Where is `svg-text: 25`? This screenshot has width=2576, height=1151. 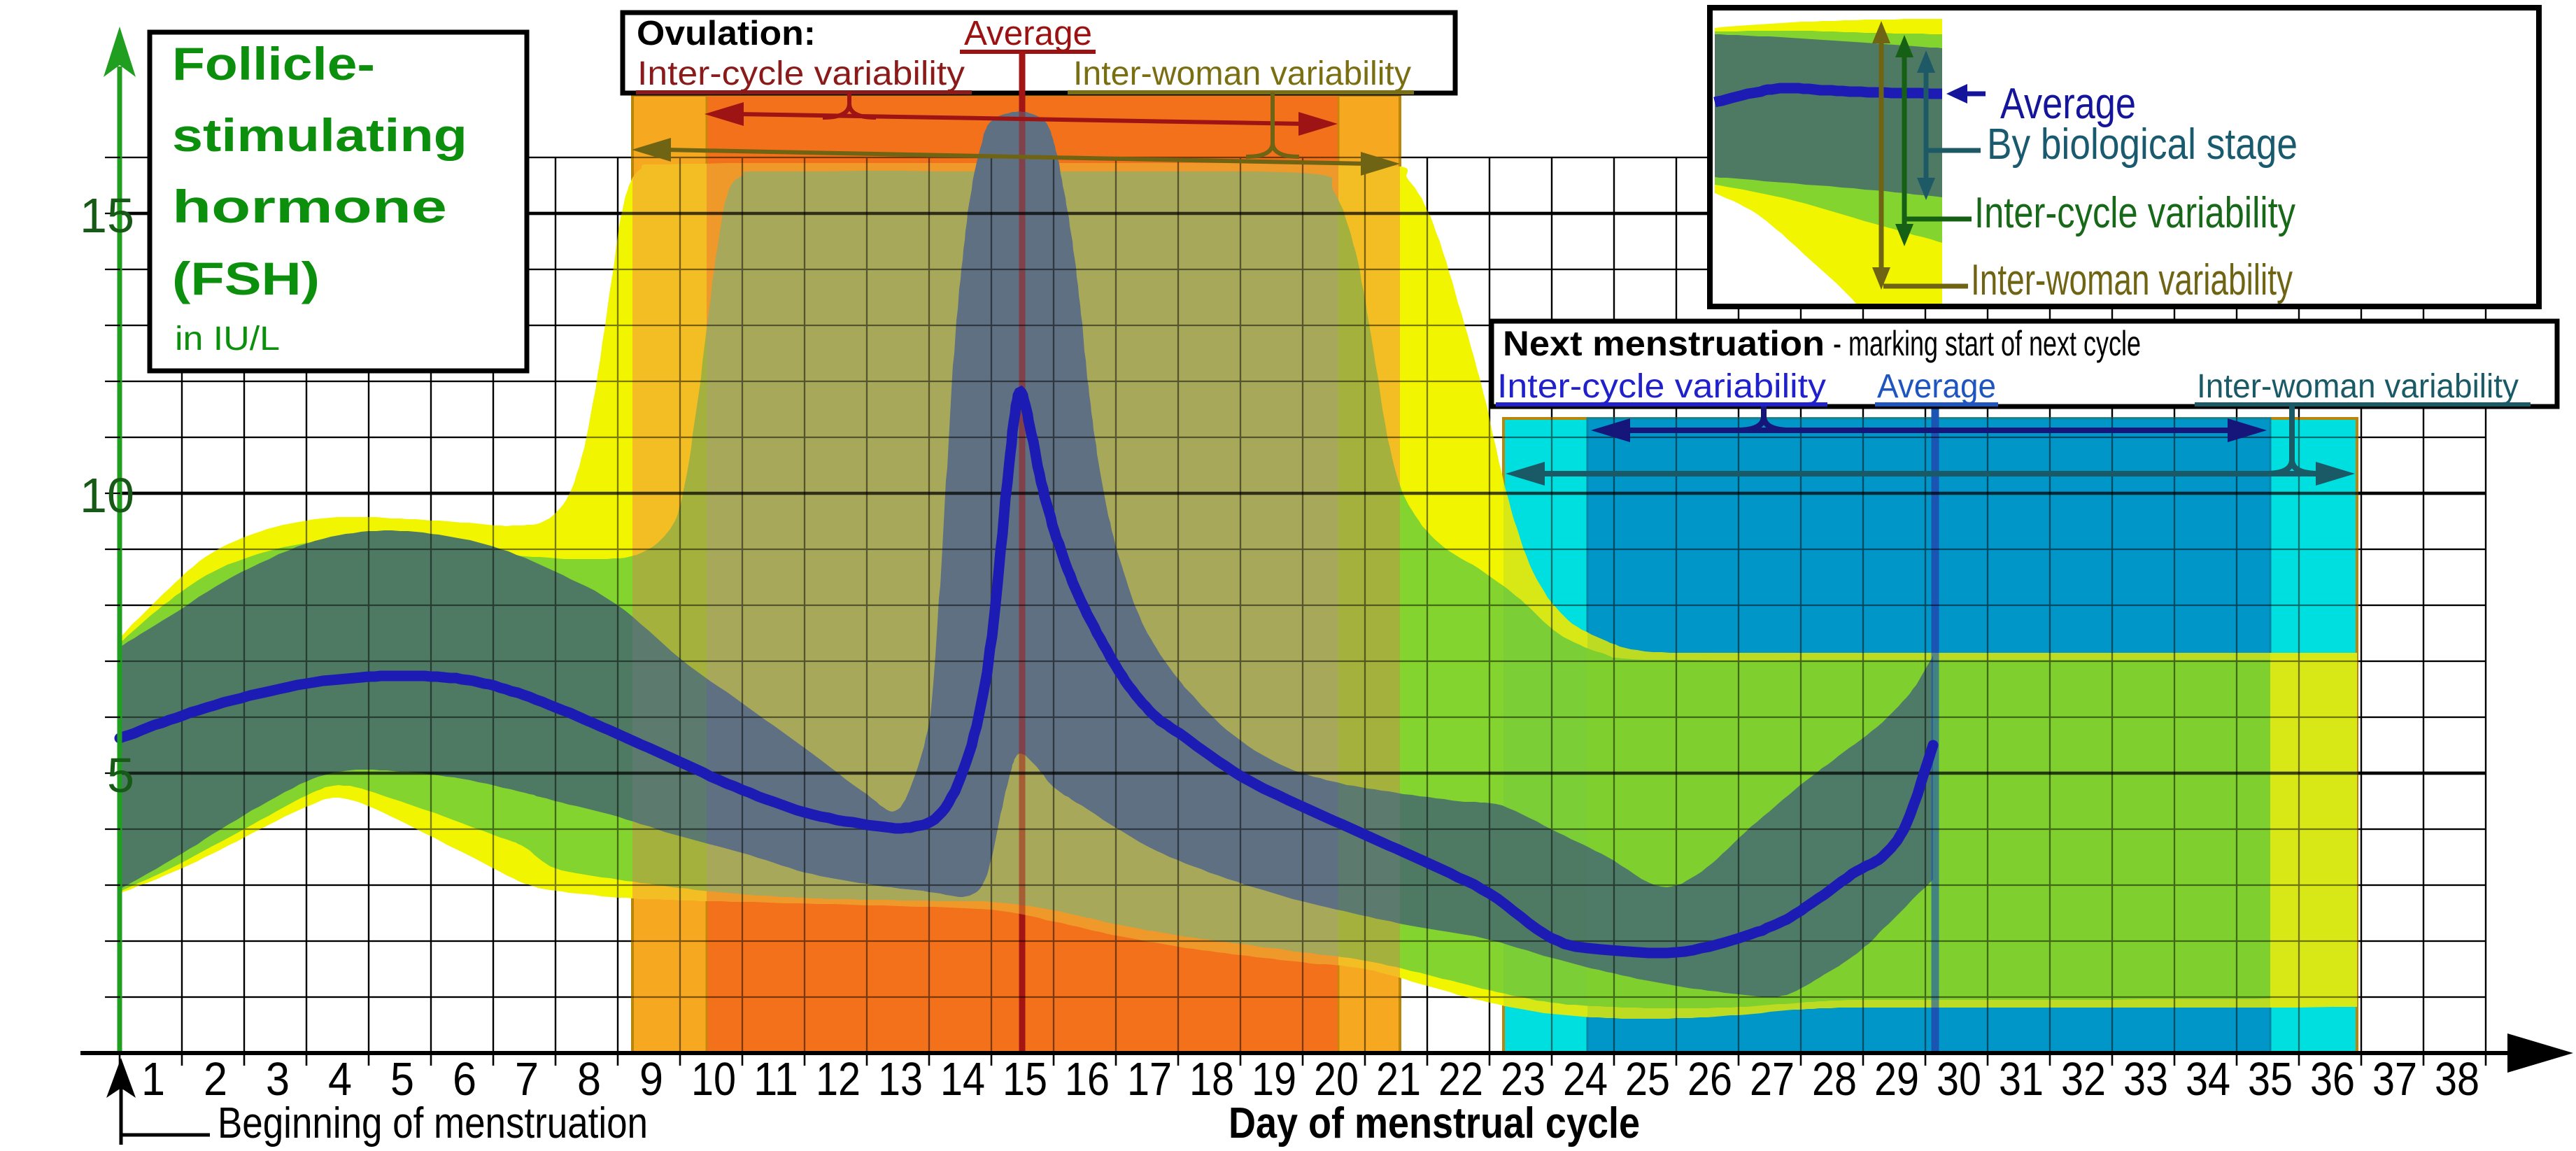
svg-text: 25 is located at coordinates (1647, 1079).